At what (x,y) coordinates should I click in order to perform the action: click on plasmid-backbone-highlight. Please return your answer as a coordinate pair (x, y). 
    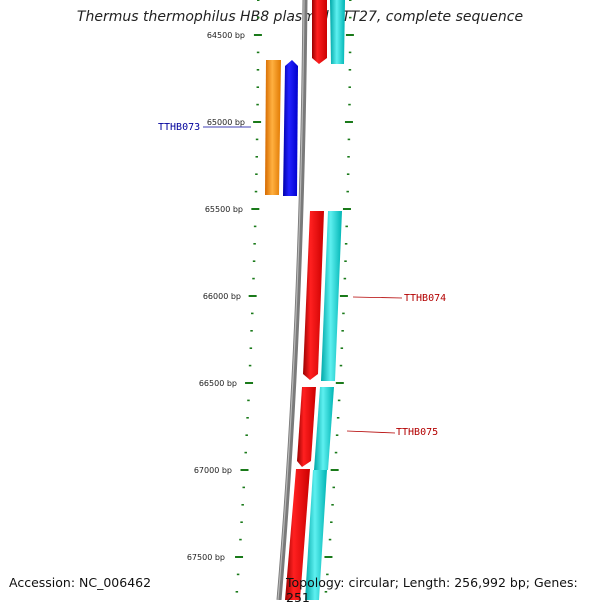
    Looking at the image, I should click on (291, 300).